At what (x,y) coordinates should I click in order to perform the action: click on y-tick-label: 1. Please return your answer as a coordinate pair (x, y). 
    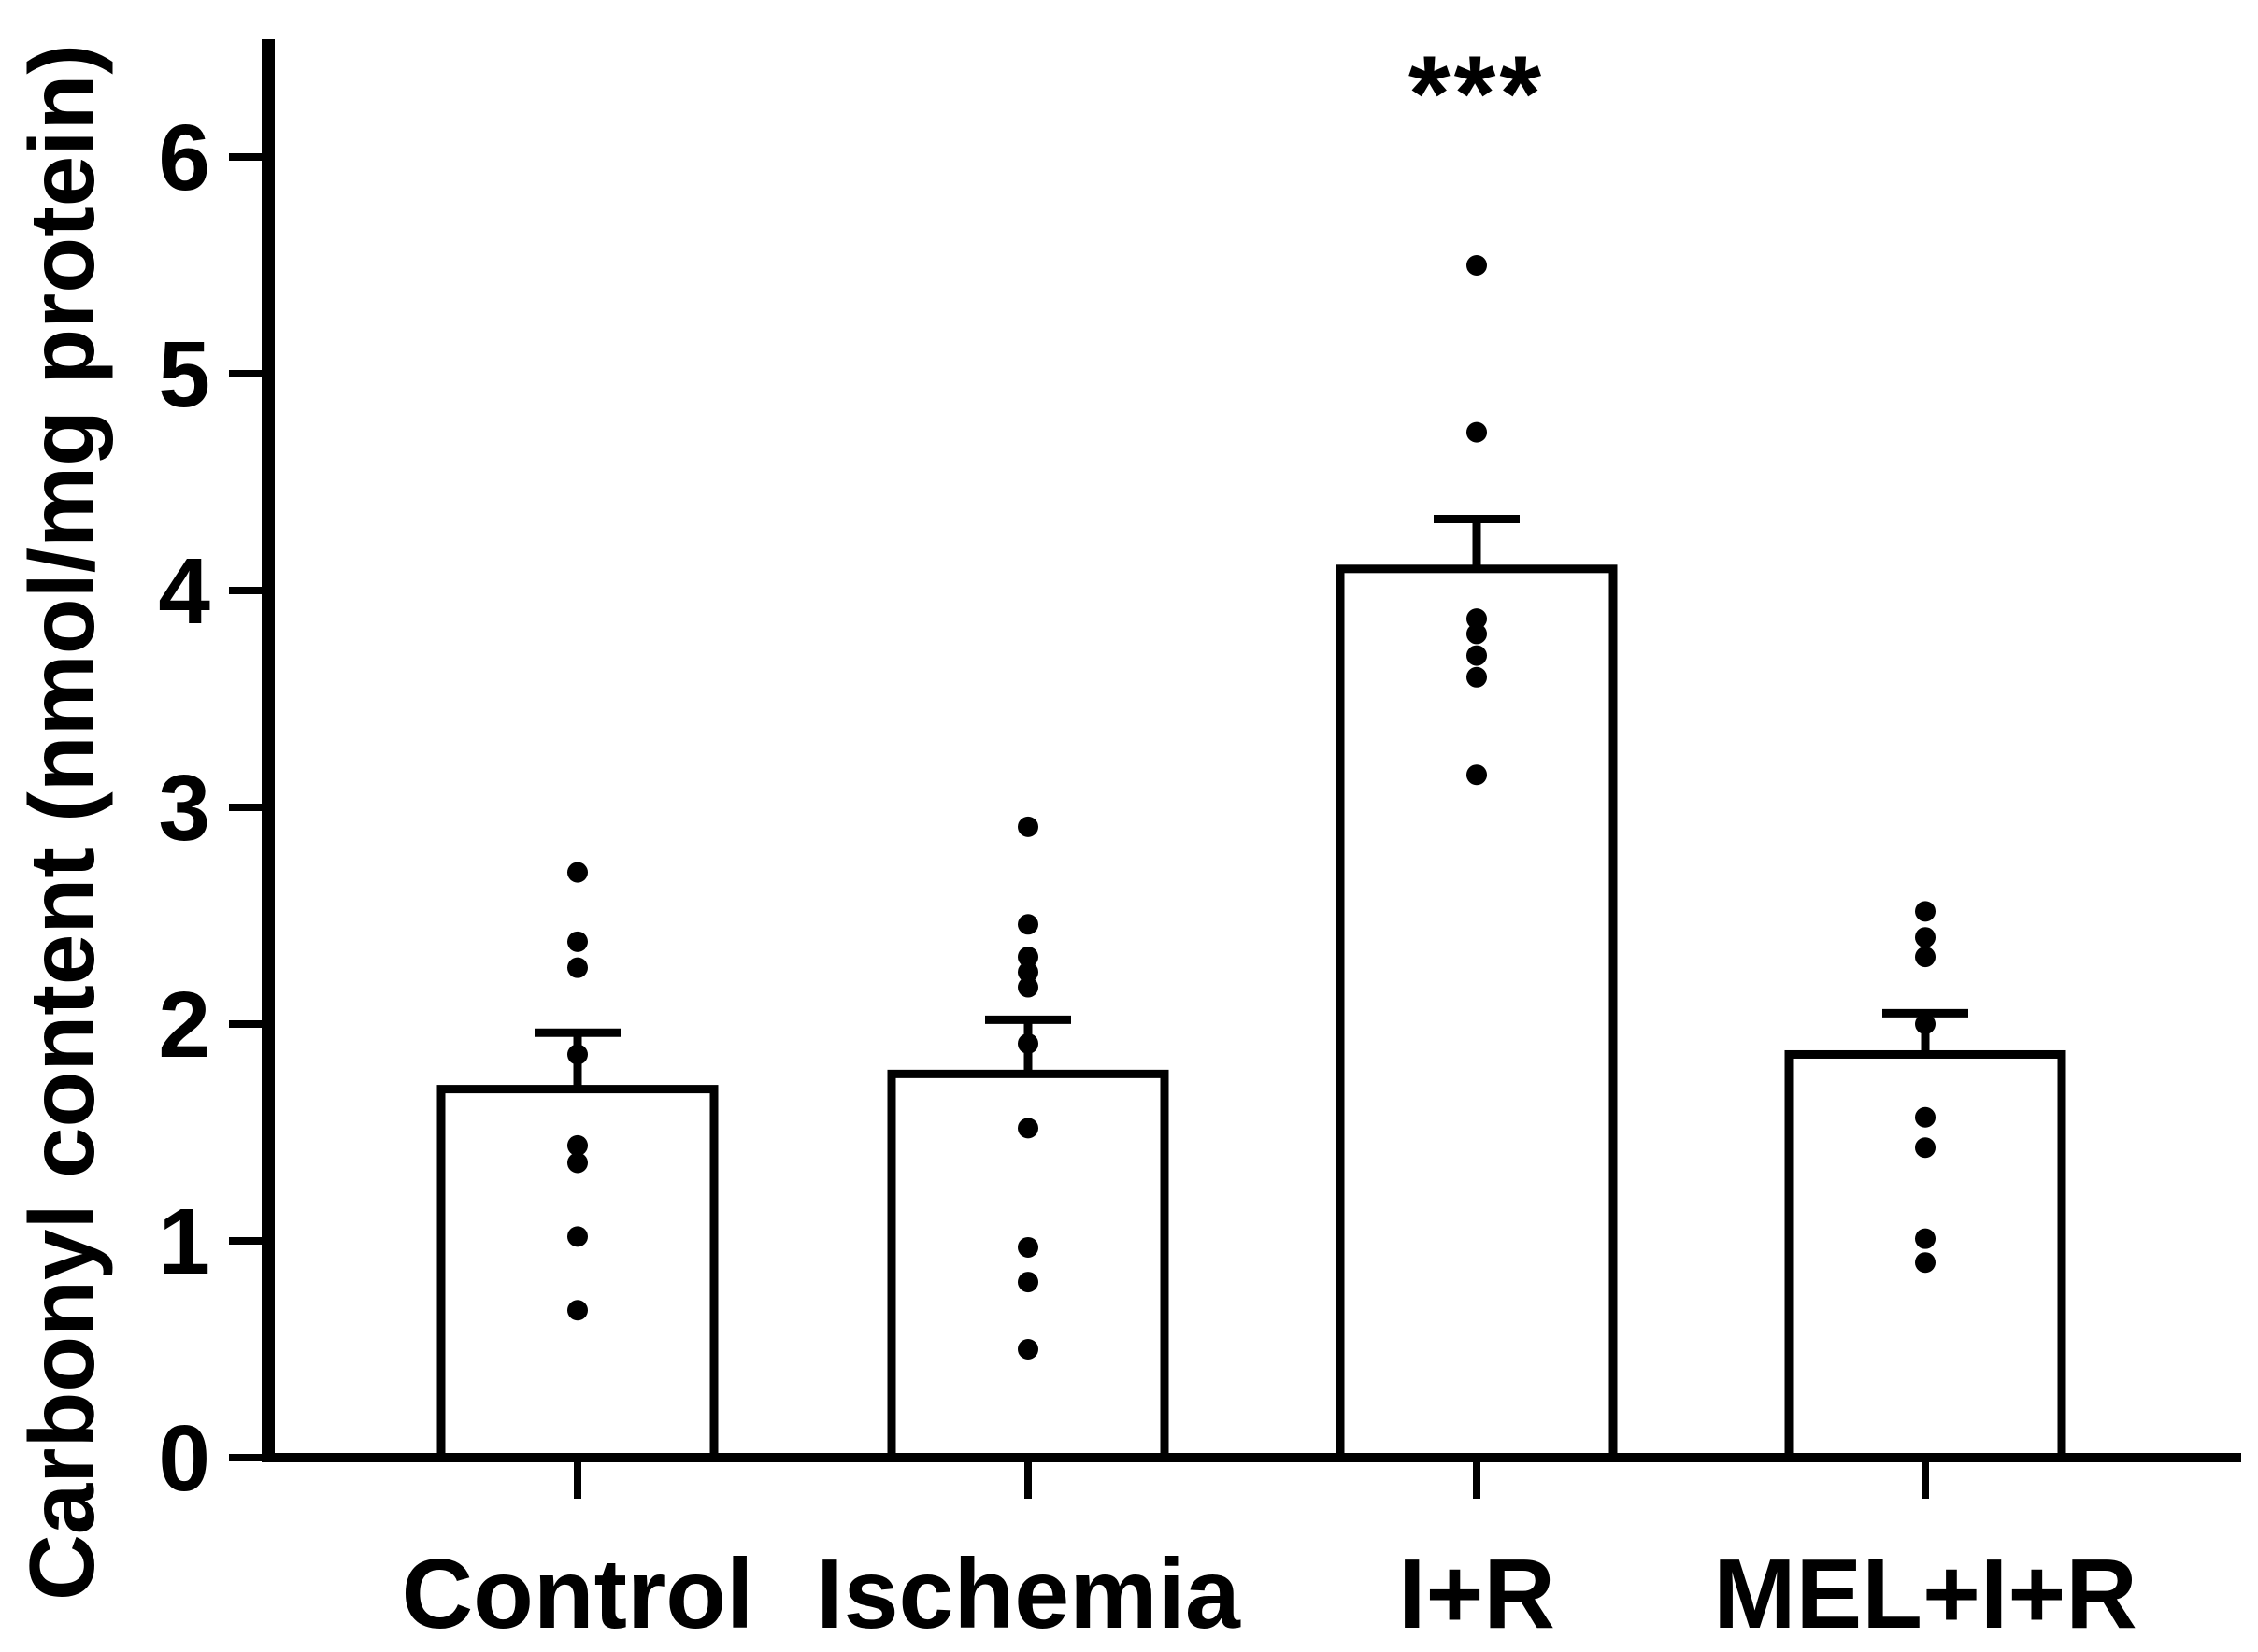
    Looking at the image, I should click on (184, 1241).